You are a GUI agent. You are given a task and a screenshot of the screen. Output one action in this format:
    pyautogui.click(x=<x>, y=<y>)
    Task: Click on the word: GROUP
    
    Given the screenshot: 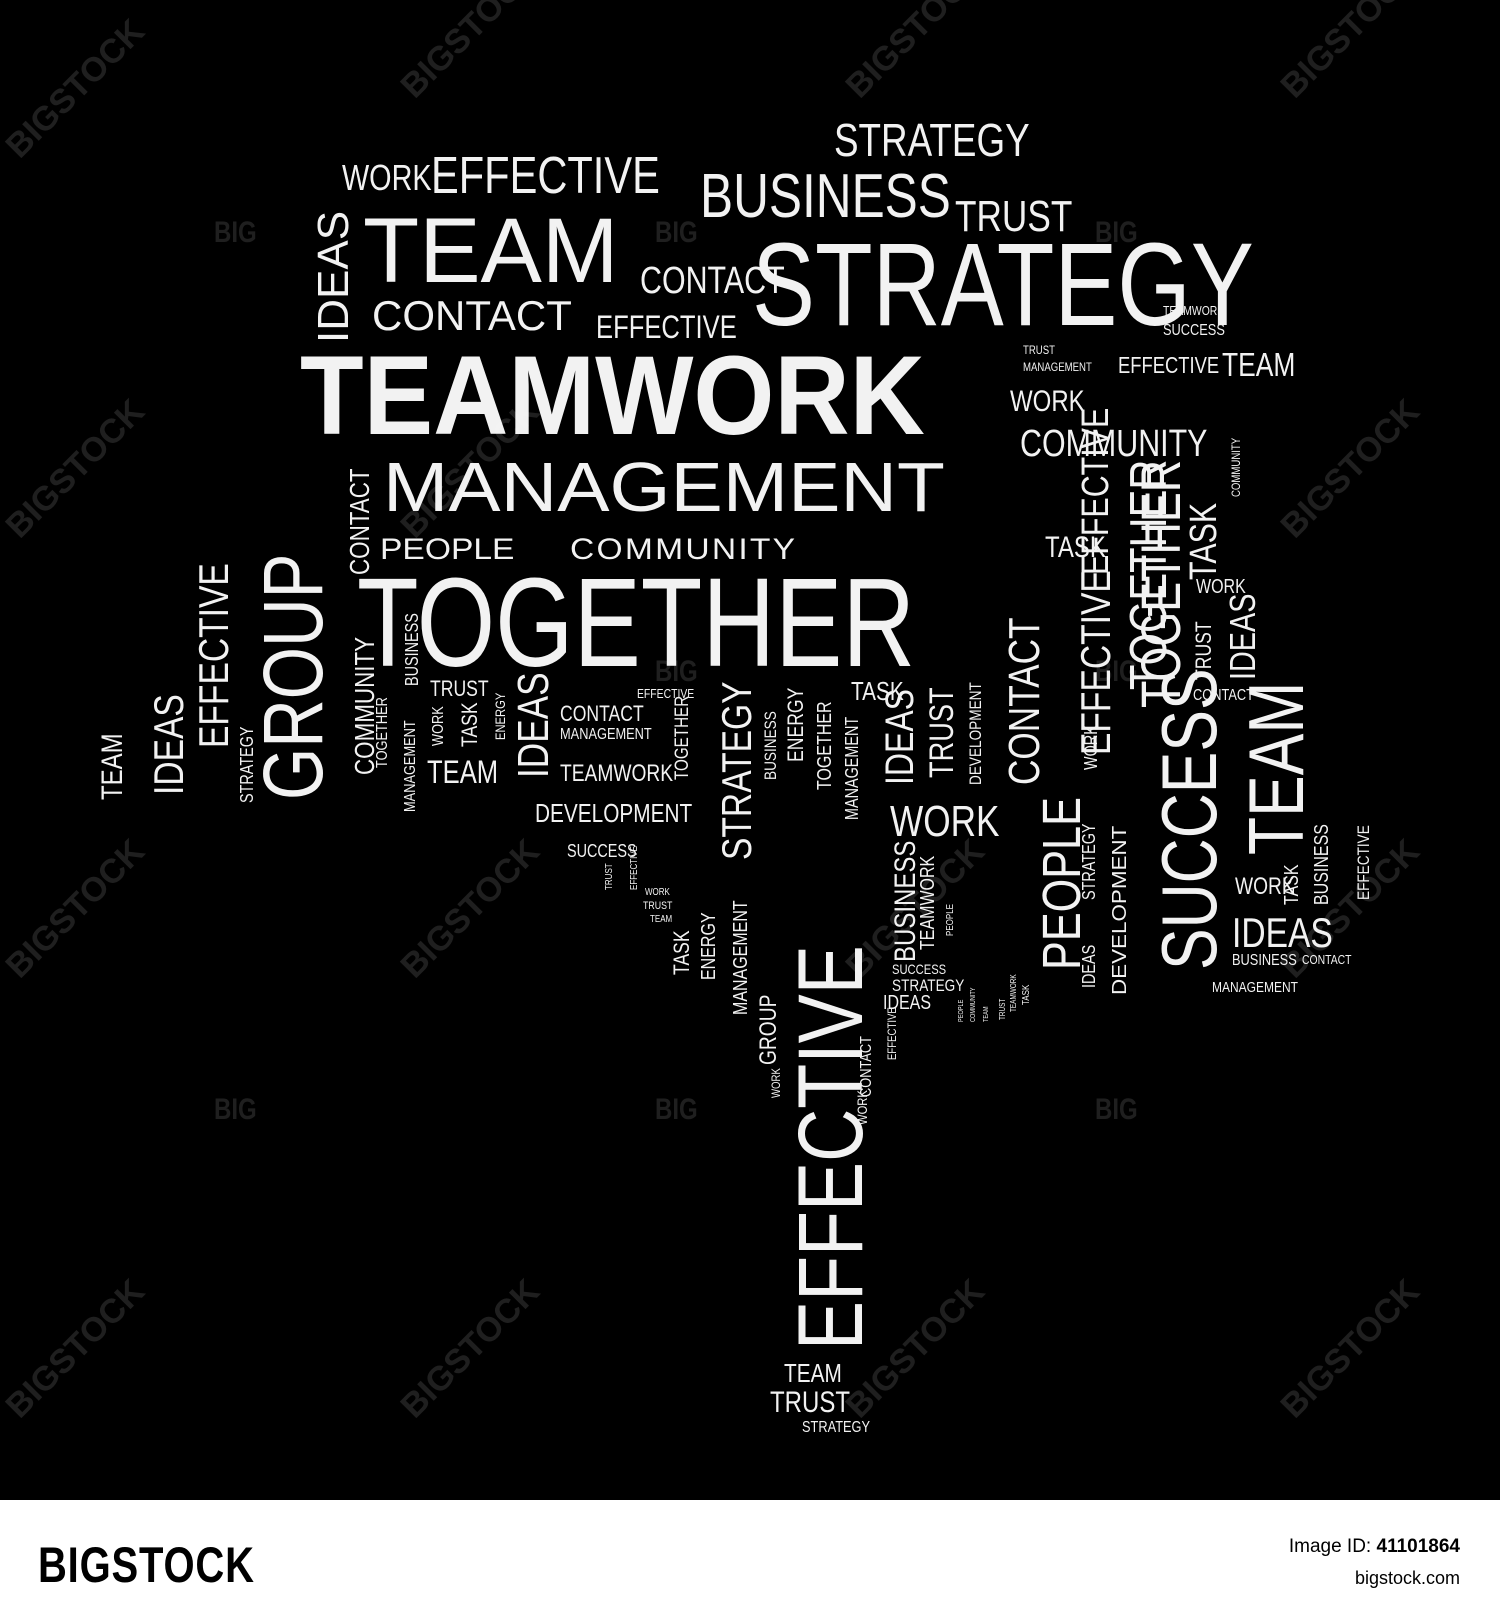 What is the action you would take?
    pyautogui.click(x=768, y=1029)
    